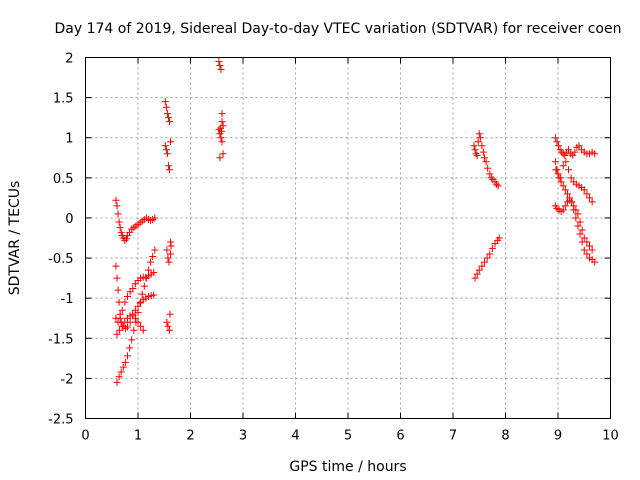  I want to click on y-tick-label: 0, so click(69, 219).